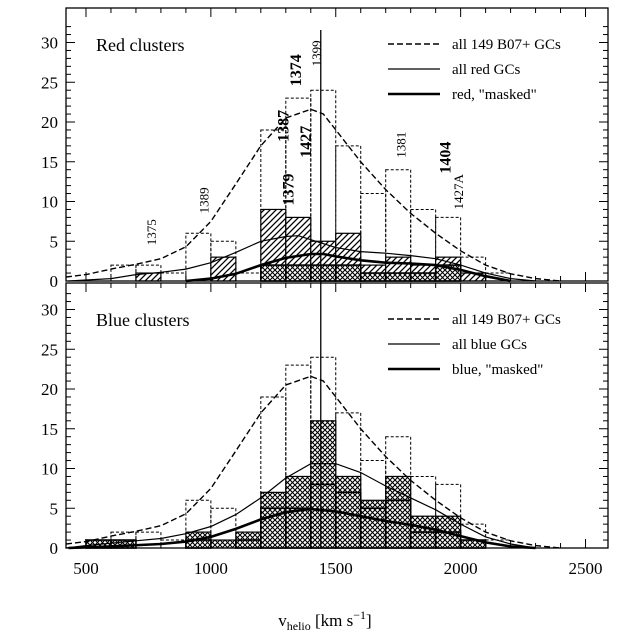 This screenshot has width=624, height=644. What do you see at coordinates (586, 568) in the screenshot?
I see `x-tick-label-2500: 2500` at bounding box center [586, 568].